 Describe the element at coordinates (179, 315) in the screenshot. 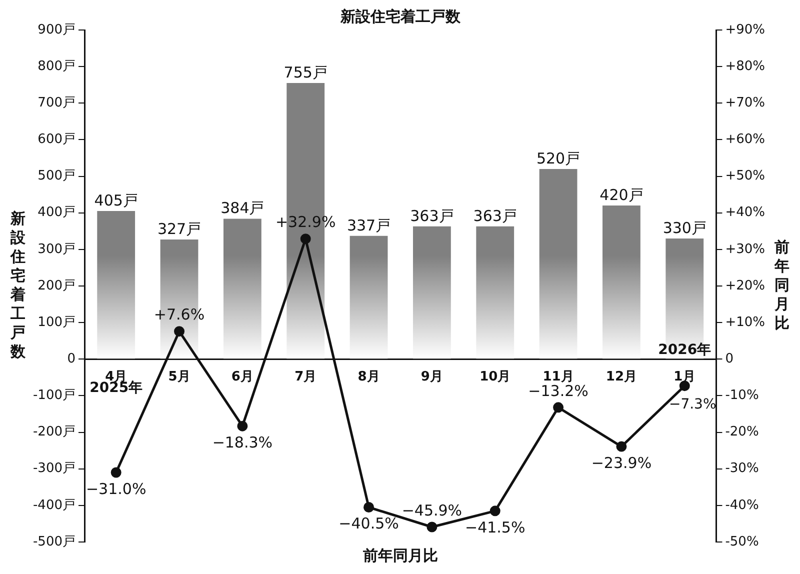

I see `data-label: +7.6%` at that location.